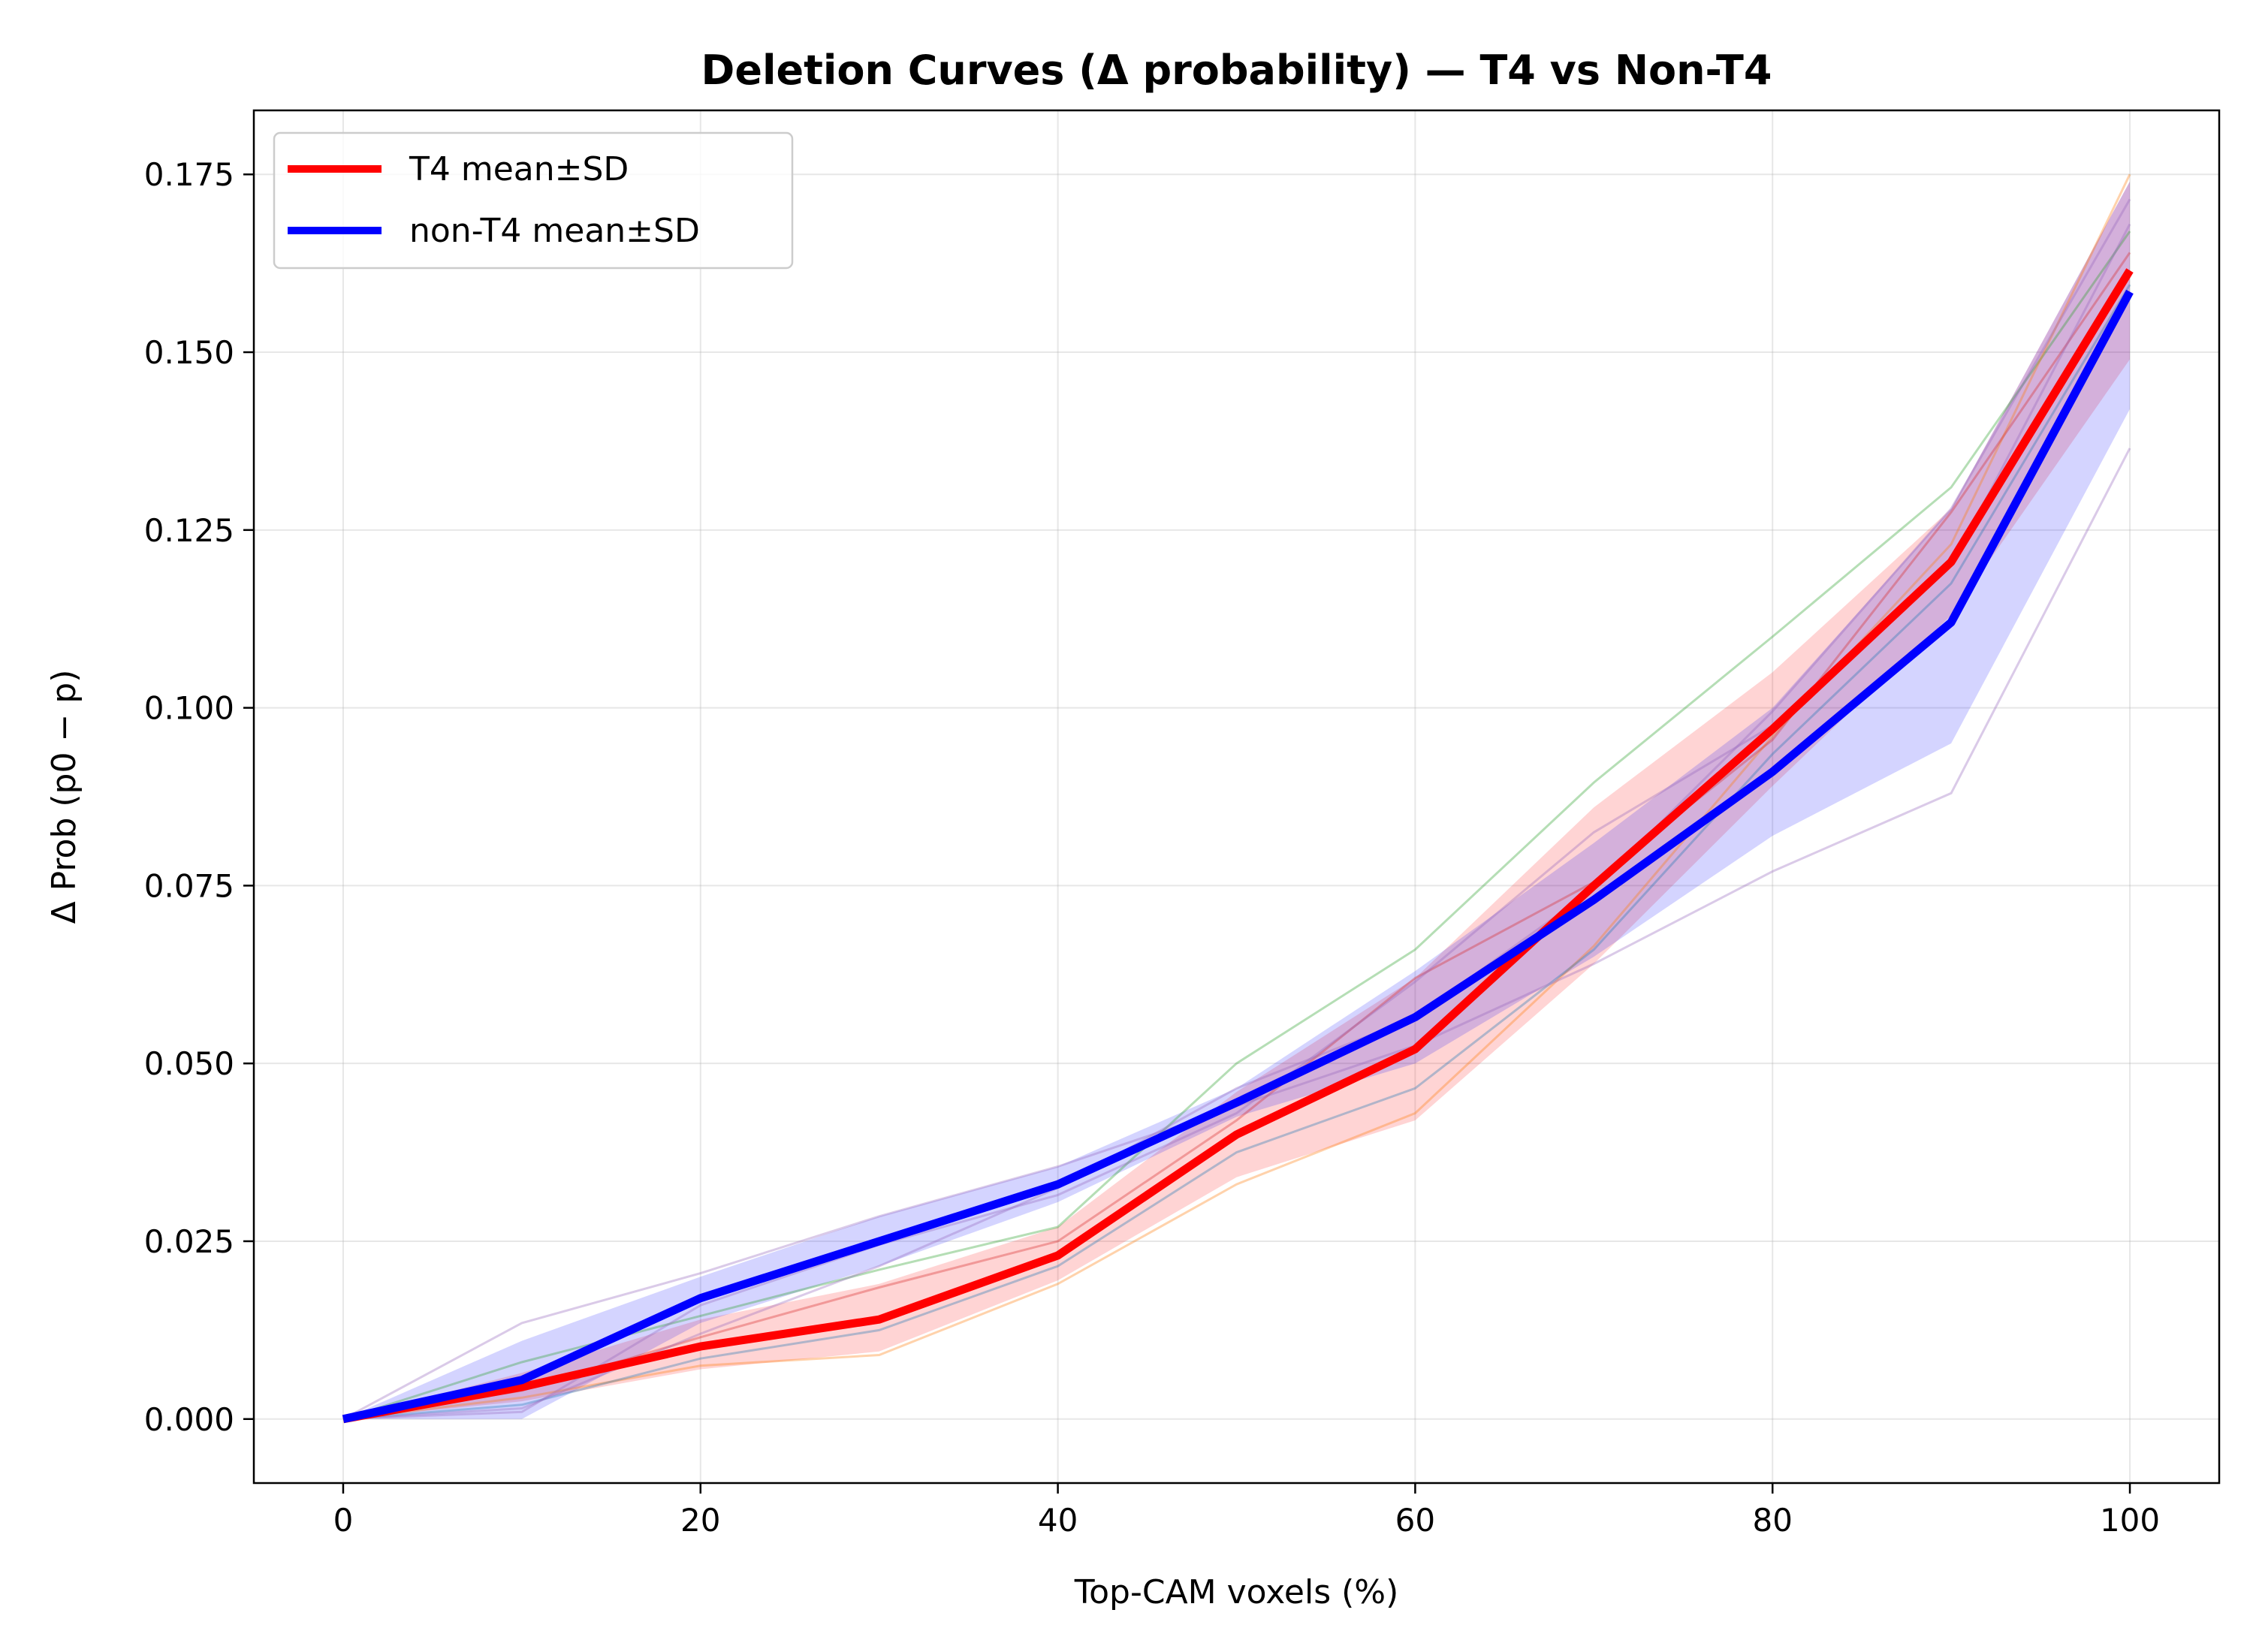  I want to click on x-tick-label: 0, so click(344, 1520).